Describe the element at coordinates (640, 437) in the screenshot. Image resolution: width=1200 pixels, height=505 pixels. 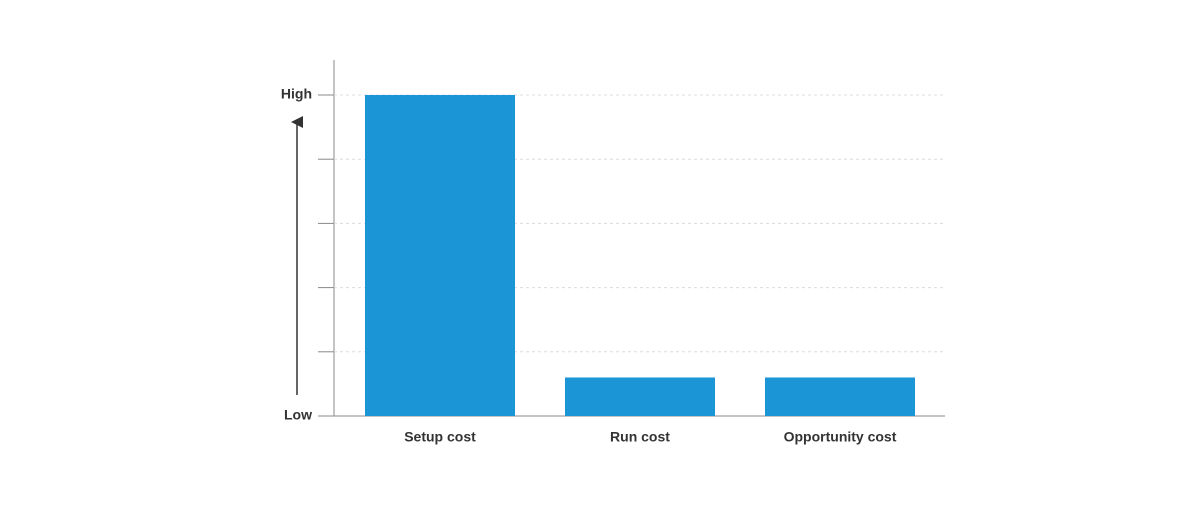
I see `x-tick-label: Run cost` at that location.